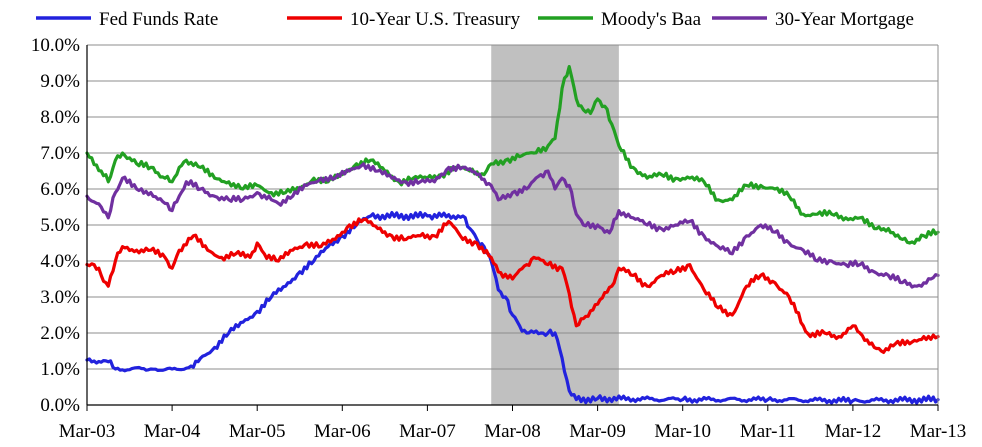 The height and width of the screenshot is (447, 982). What do you see at coordinates (60, 225) in the screenshot?
I see `y-tick-label: 5.0%` at bounding box center [60, 225].